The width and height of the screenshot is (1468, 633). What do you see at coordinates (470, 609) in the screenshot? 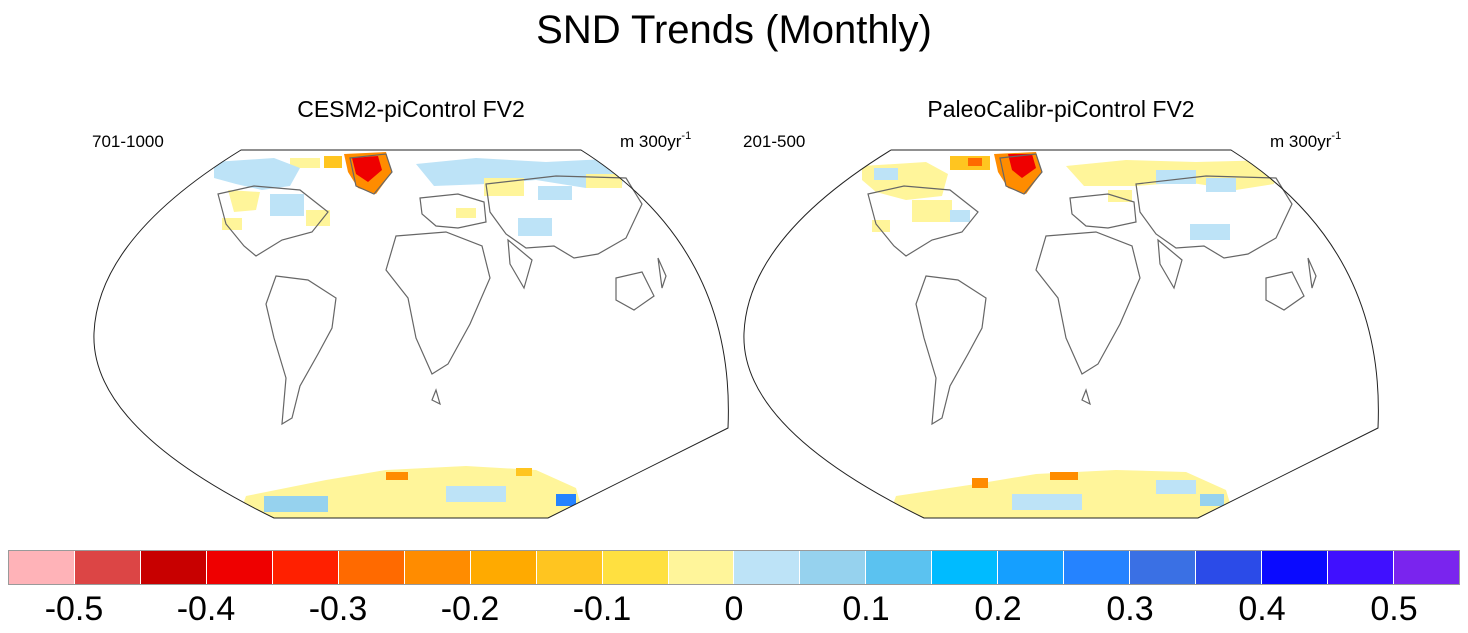
I see `colorbar-tick-label: -0.2` at bounding box center [470, 609].